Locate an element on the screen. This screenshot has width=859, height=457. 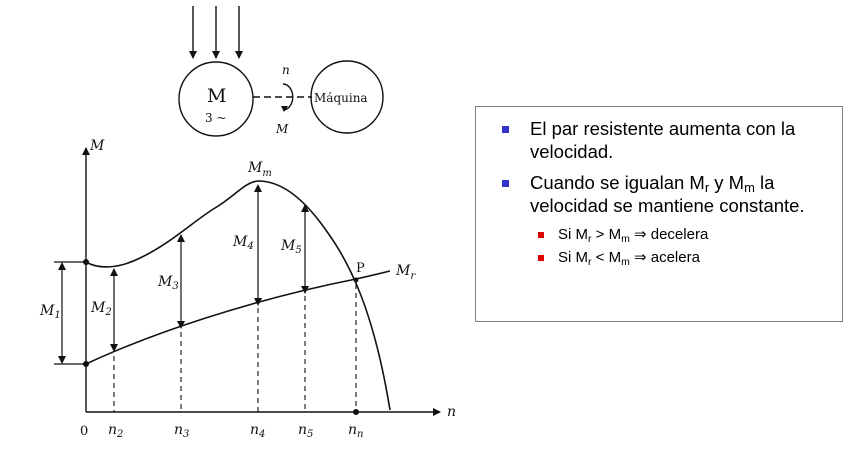
label-m5: M5 is located at coordinates (291, 247).